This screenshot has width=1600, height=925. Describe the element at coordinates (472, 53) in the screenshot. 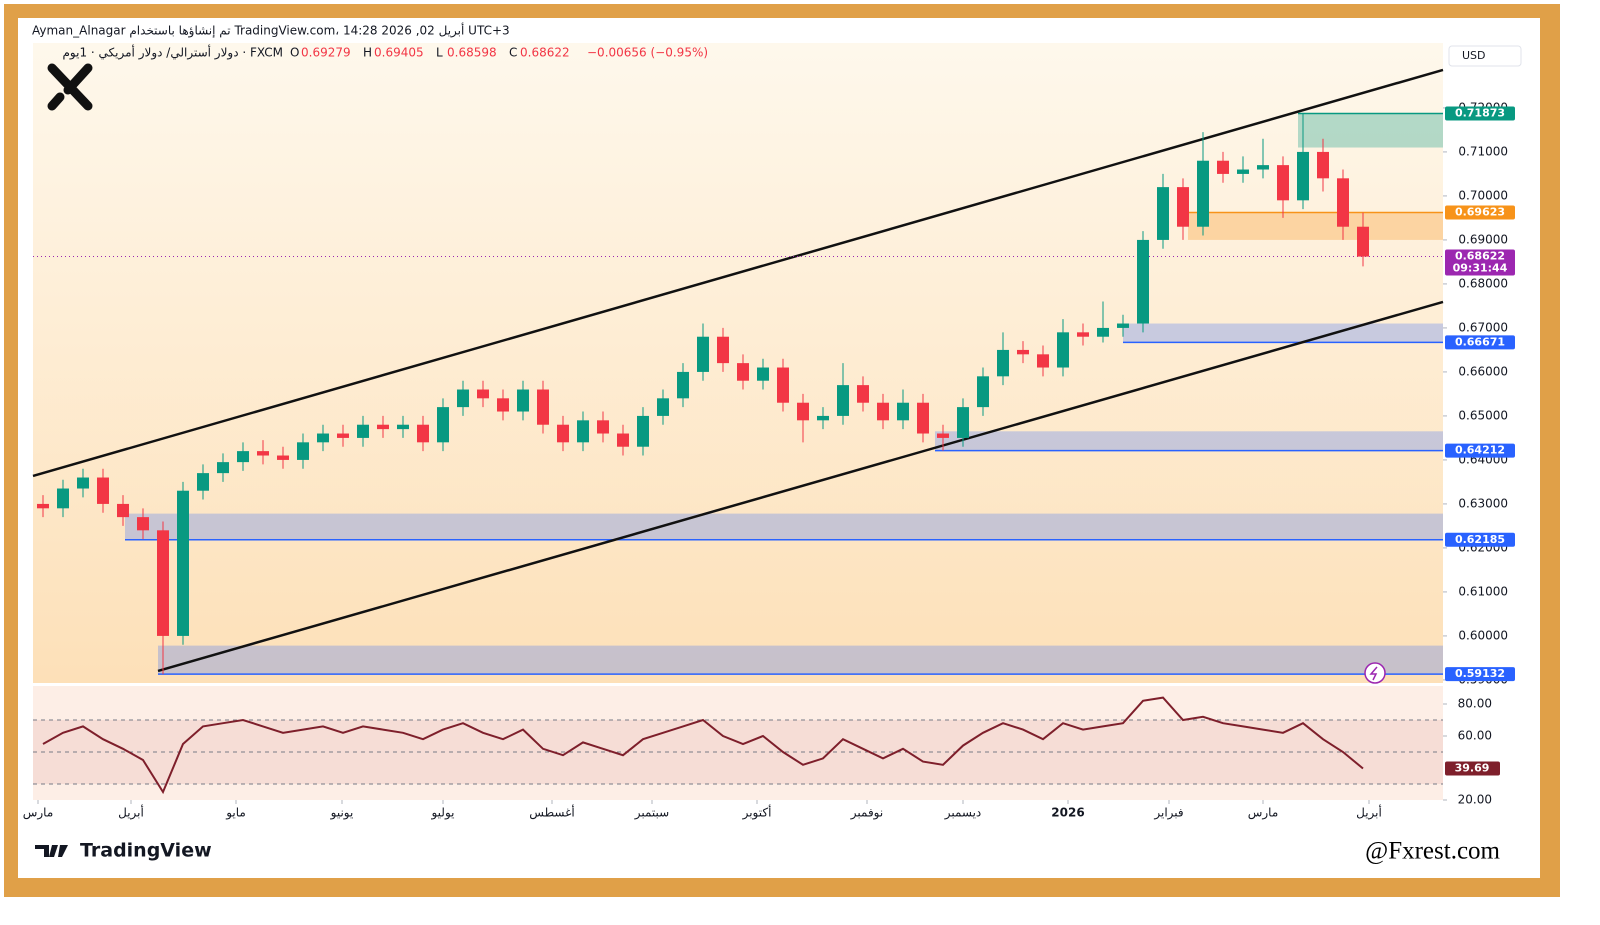

I see `ohlc-value: 0.68598` at that location.